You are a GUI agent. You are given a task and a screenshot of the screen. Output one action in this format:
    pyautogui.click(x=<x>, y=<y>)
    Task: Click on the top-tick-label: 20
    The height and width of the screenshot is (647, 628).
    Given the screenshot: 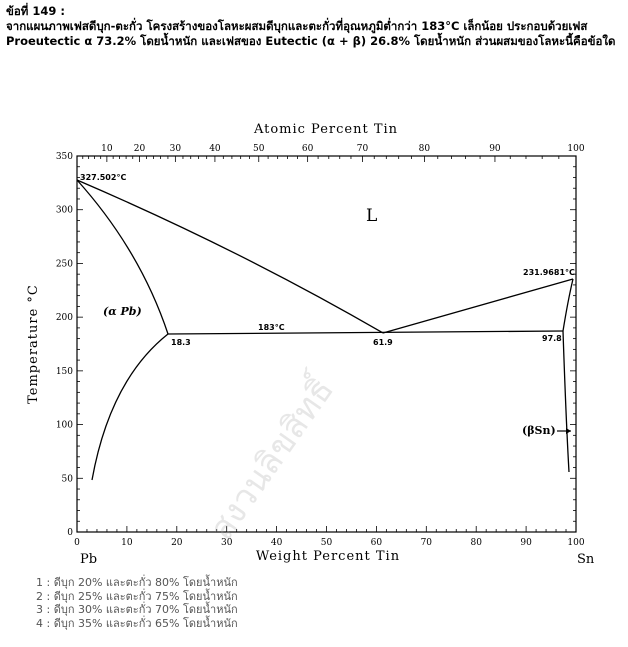 What is the action you would take?
    pyautogui.click(x=140, y=149)
    